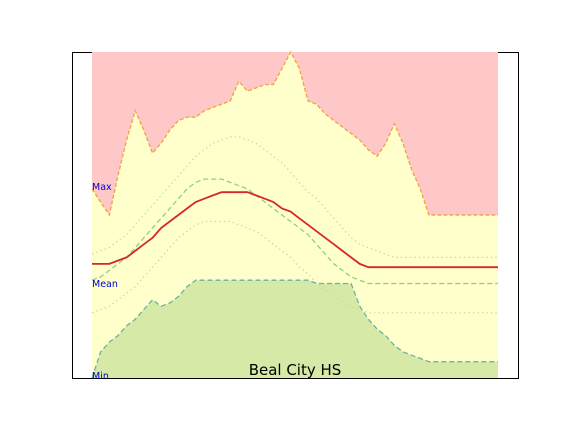  I want to click on annotation-max: Max, so click(102, 187).